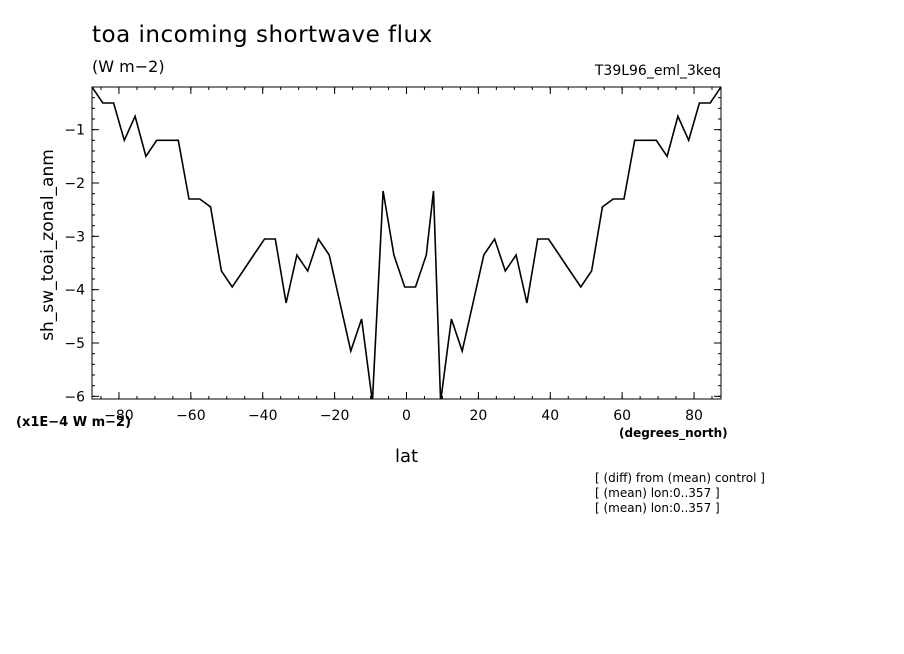  I want to click on y-scale-label: (x1E−4 W m−2), so click(74, 422).